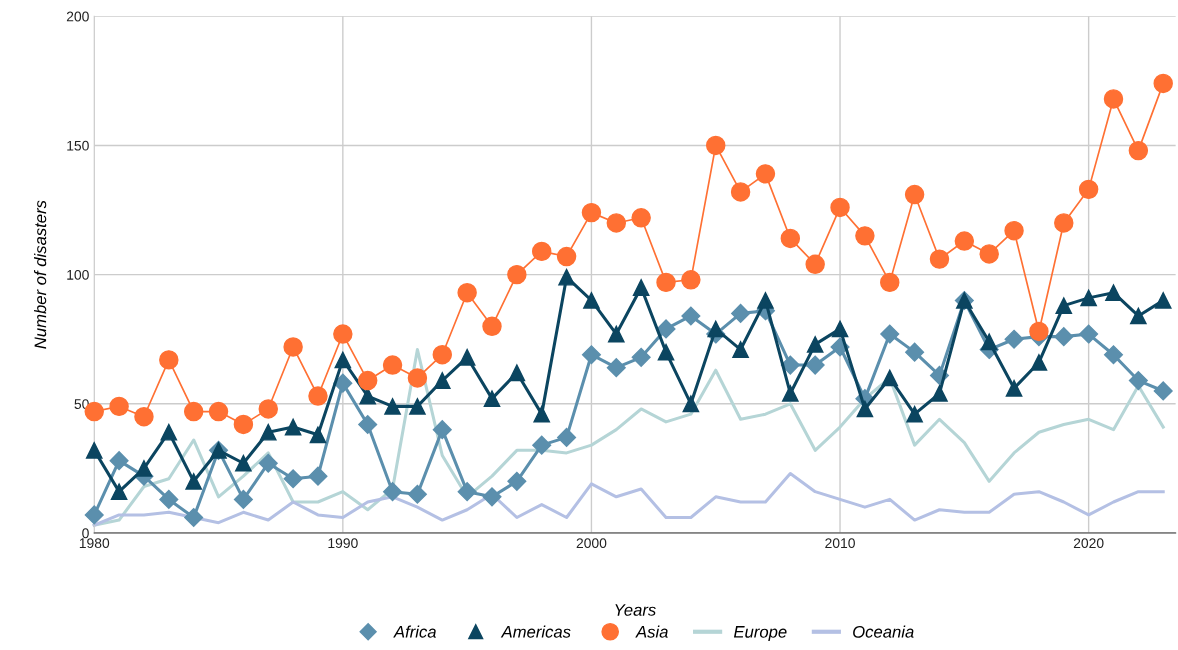  Describe the element at coordinates (343, 543) in the screenshot. I see `x-tick-label: 1990` at that location.